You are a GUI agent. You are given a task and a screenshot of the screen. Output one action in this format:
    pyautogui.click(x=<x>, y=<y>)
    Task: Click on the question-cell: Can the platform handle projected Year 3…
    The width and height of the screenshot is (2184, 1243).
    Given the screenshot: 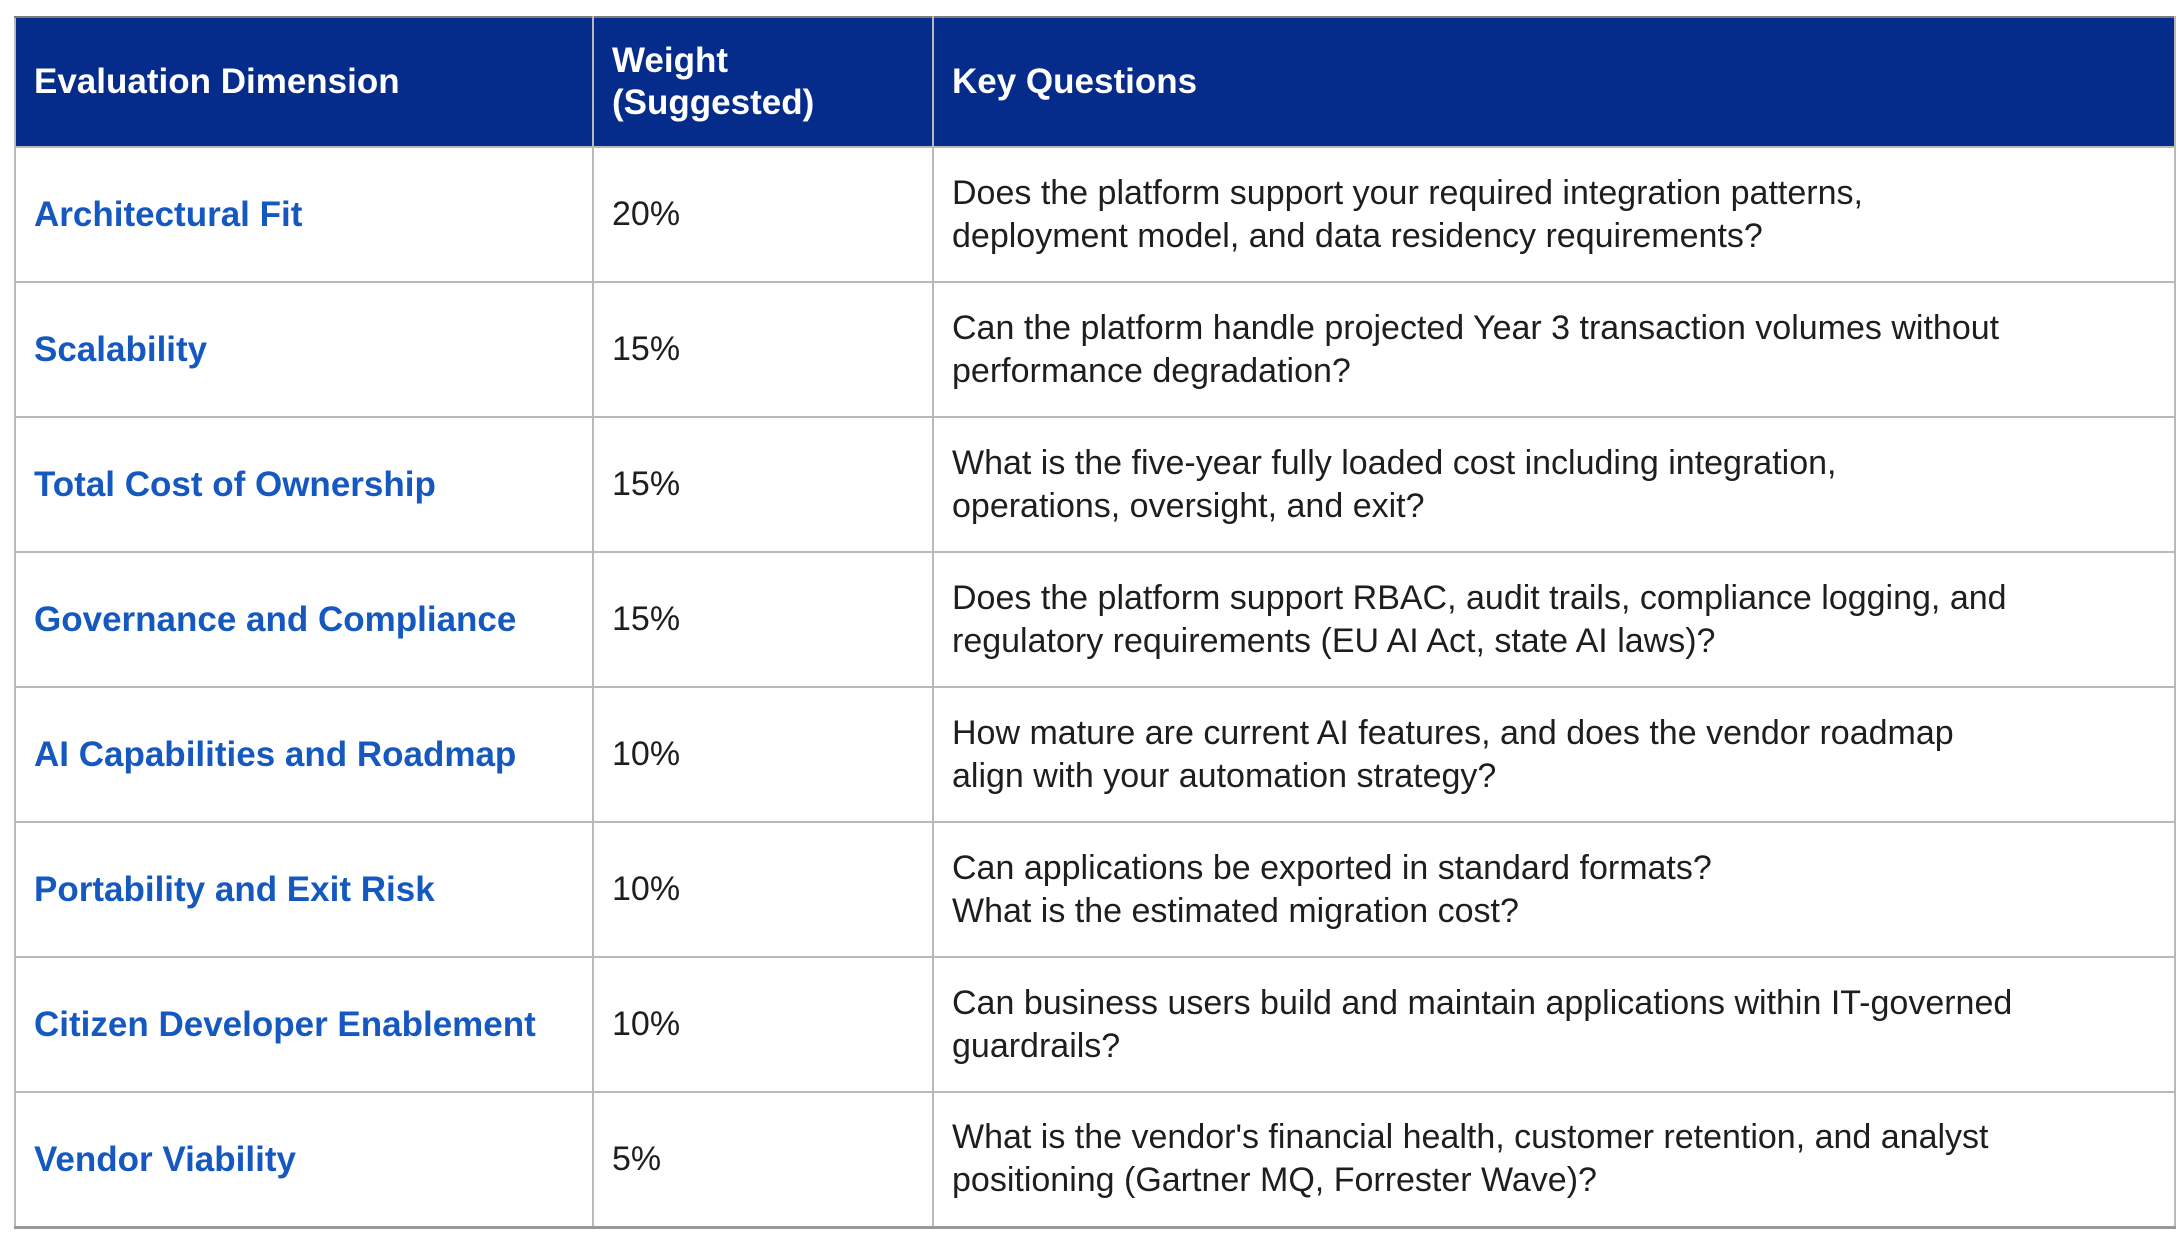 What is the action you would take?
    pyautogui.click(x=1554, y=349)
    